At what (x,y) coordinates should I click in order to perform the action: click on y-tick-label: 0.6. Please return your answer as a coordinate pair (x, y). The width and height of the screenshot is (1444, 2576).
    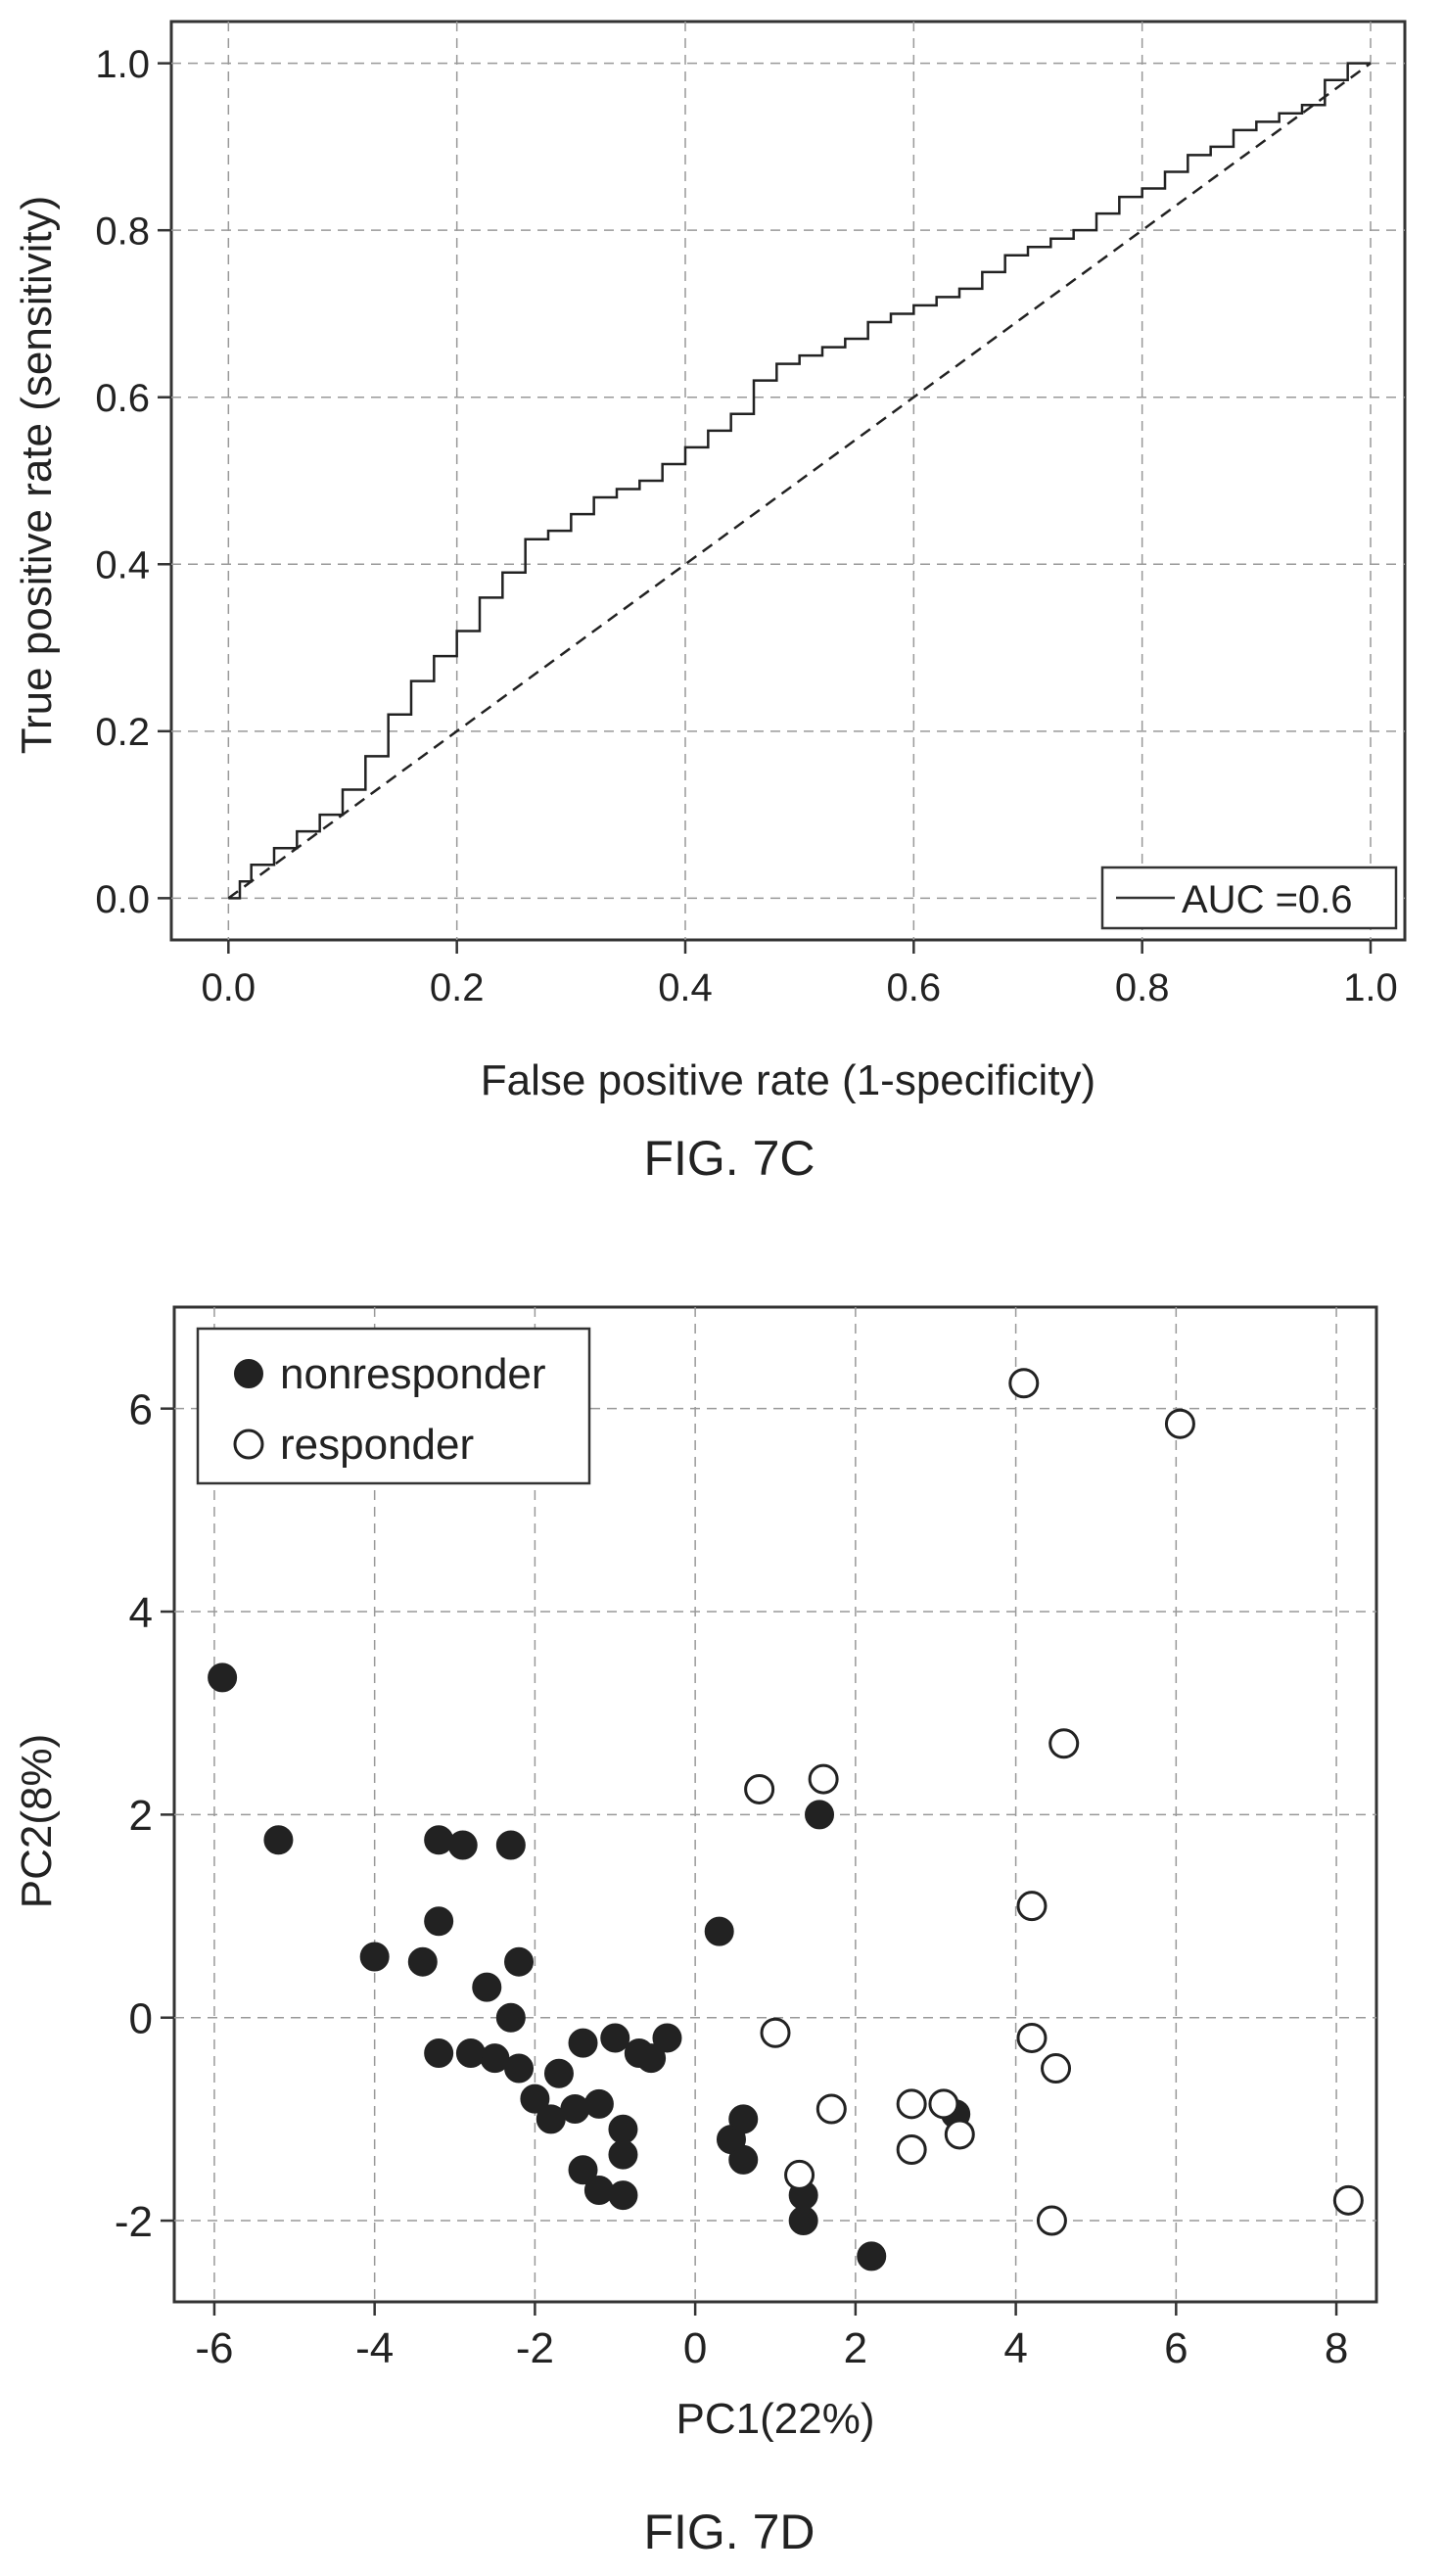
    Looking at the image, I should click on (122, 398).